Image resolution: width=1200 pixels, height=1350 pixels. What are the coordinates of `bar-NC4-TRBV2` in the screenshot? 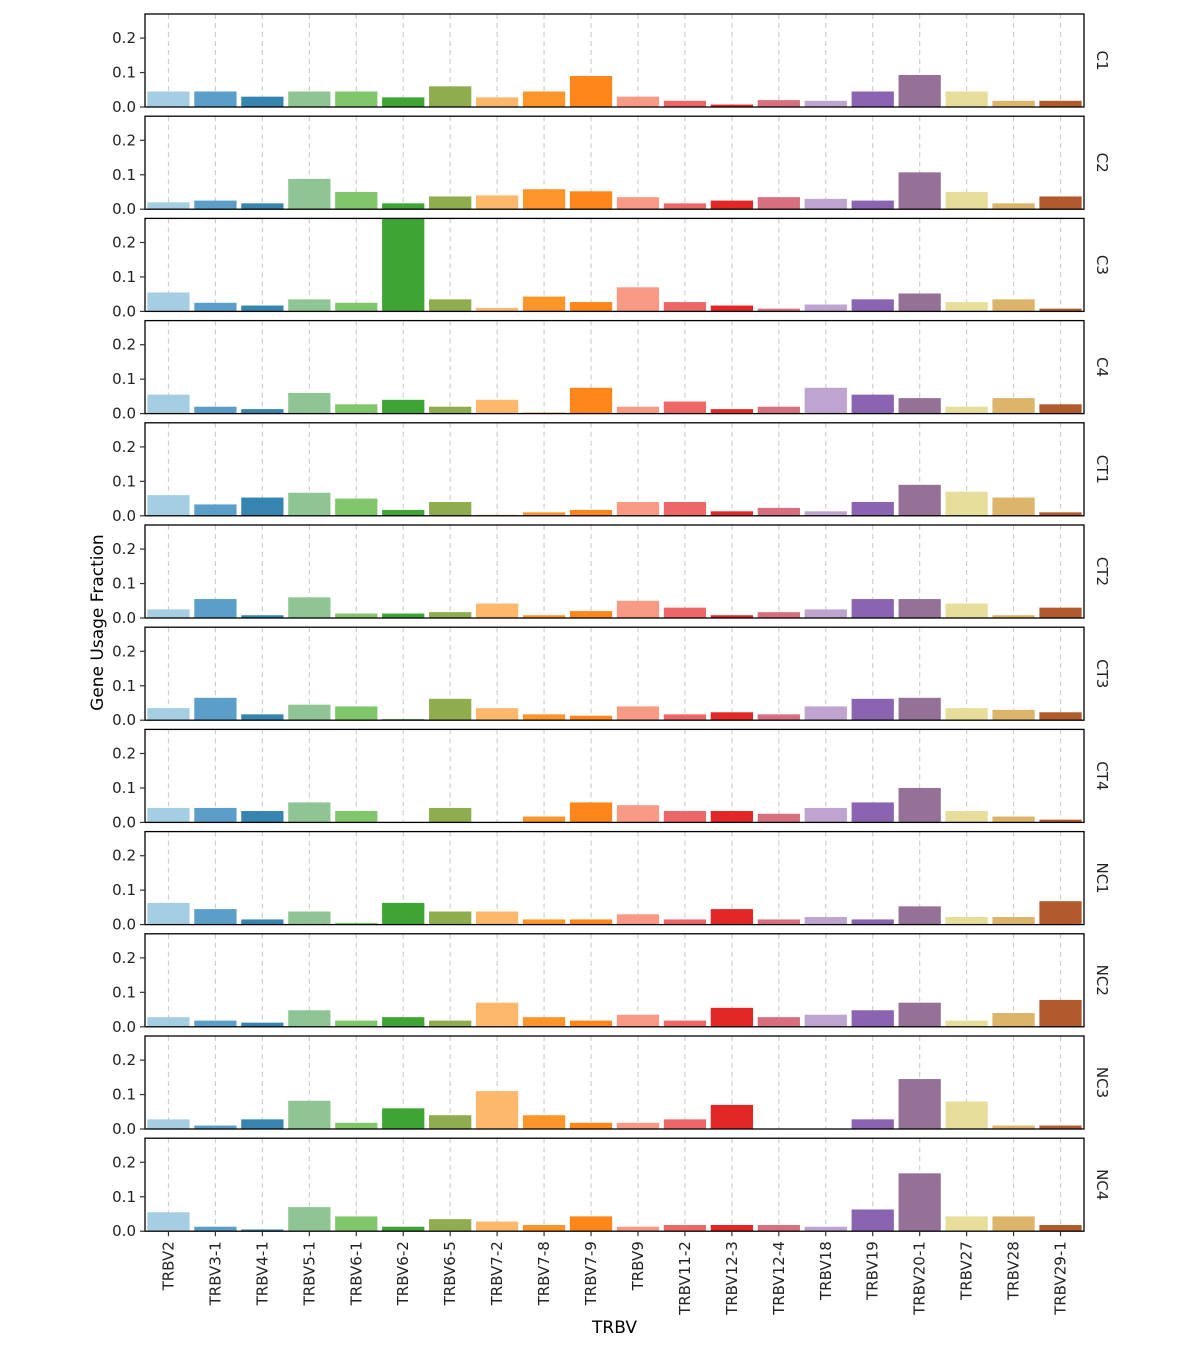 It's located at (168, 1222).